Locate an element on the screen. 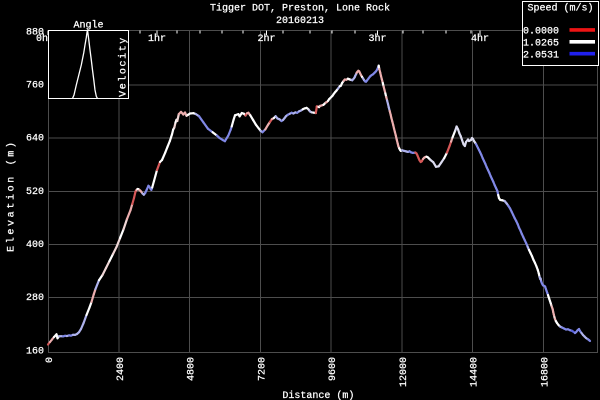 The image size is (600, 400). svg-text: 760 is located at coordinates (35, 86).